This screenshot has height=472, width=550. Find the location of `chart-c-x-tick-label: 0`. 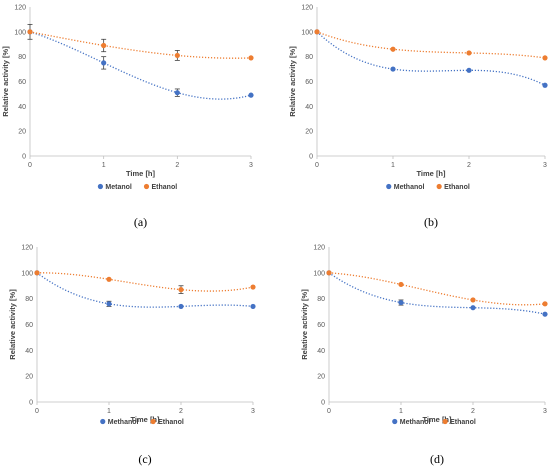

chart-c-x-tick-label: 0 is located at coordinates (37, 411).